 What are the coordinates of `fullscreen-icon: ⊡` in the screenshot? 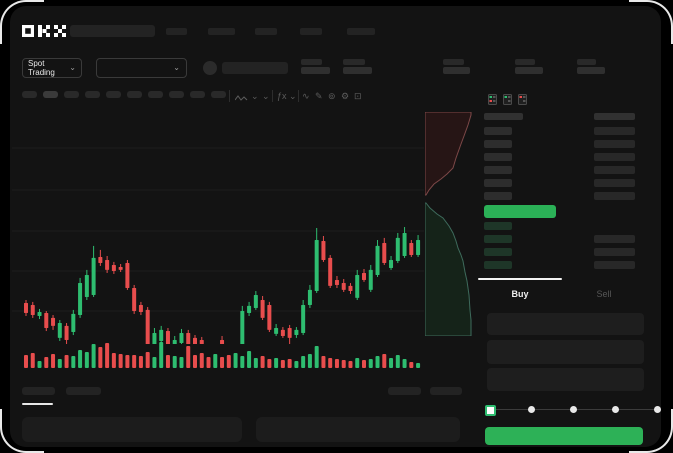 It's located at (358, 96).